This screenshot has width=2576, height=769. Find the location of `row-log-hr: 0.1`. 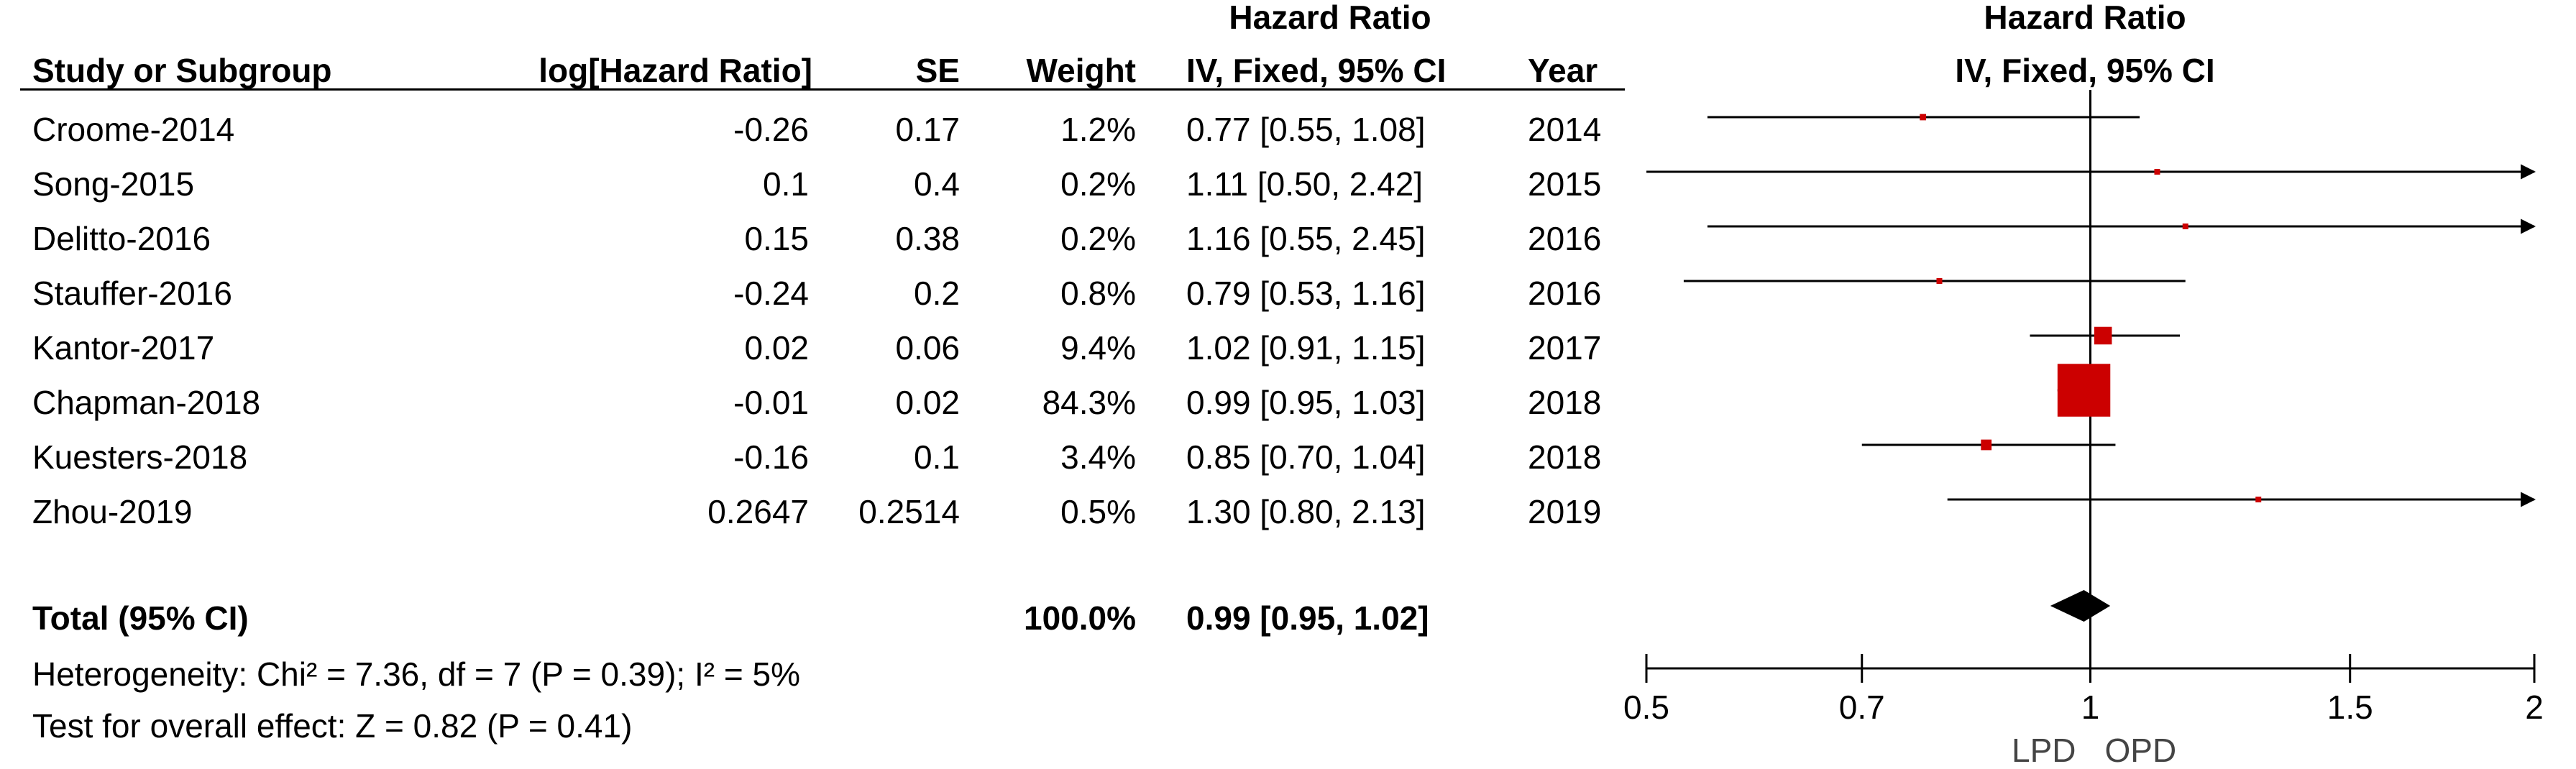

row-log-hr: 0.1 is located at coordinates (786, 184).